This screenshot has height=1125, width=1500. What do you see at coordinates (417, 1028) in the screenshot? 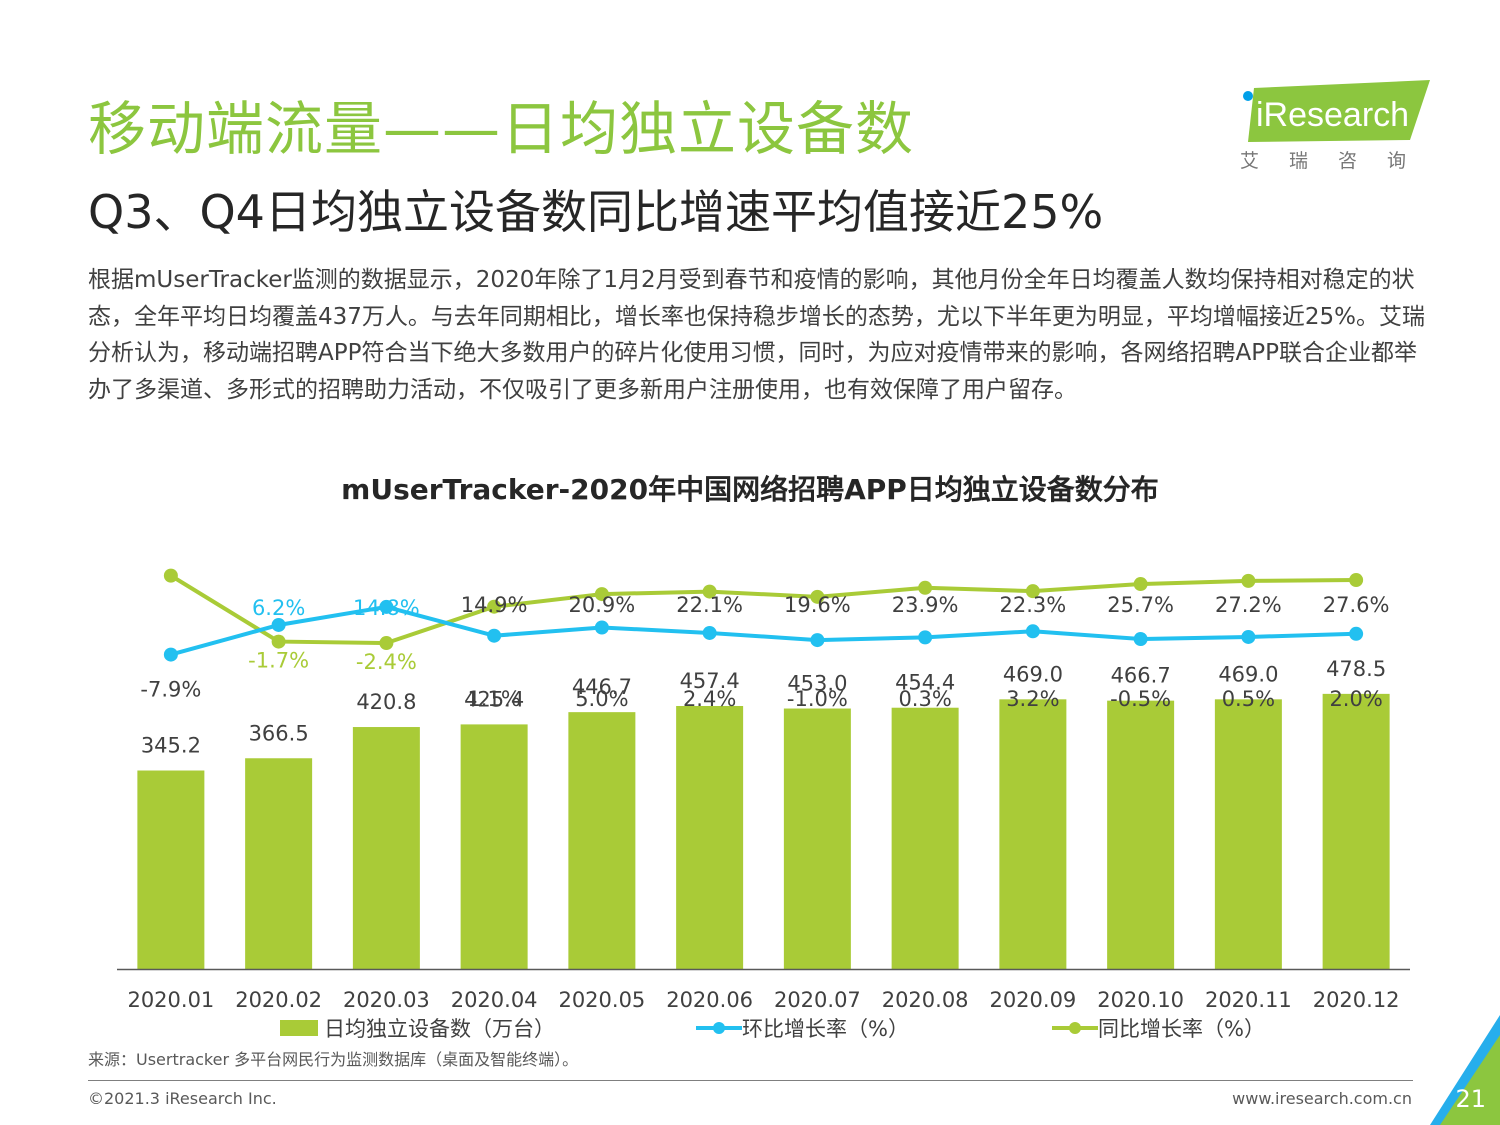
I see `legend-item-bar: 日均独立设备数（万台）` at bounding box center [417, 1028].